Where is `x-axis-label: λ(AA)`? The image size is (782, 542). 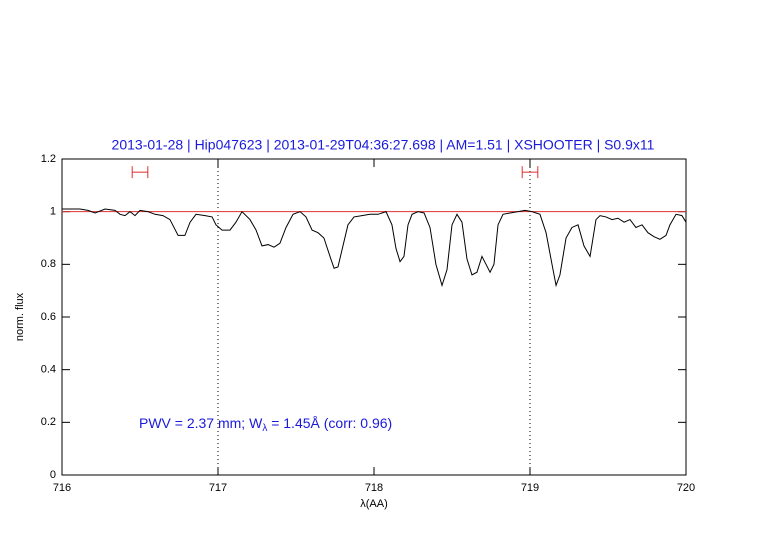
x-axis-label: λ(AA) is located at coordinates (374, 504).